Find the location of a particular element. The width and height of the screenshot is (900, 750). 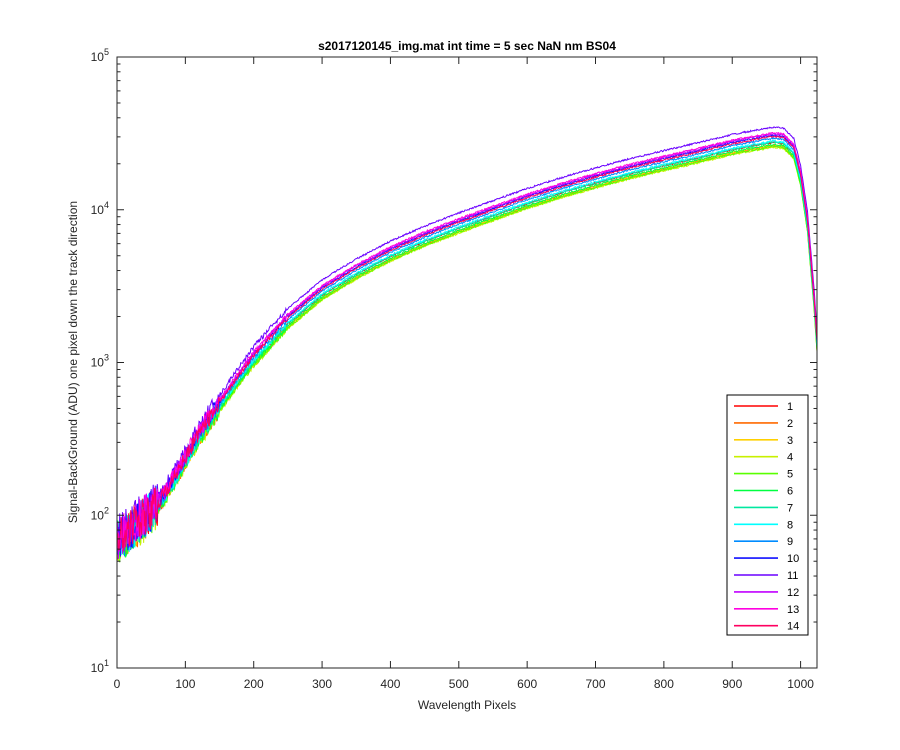

legend-item-4: 4 is located at coordinates (763, 458).